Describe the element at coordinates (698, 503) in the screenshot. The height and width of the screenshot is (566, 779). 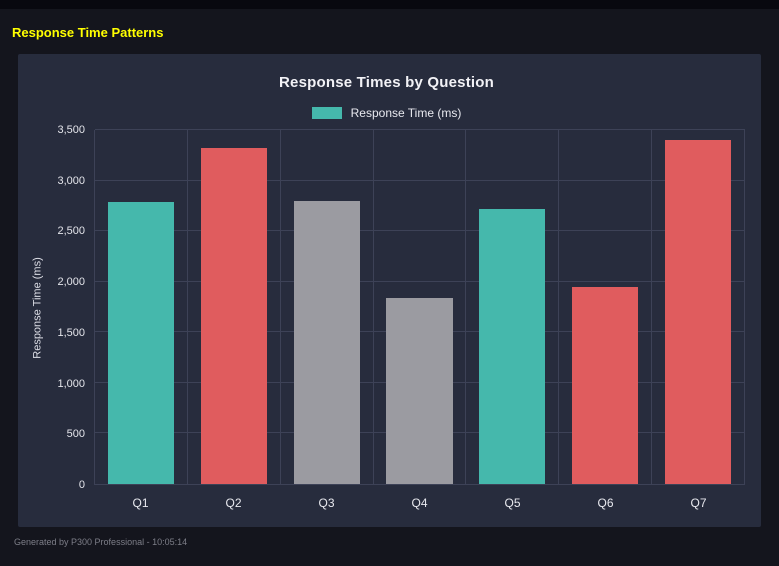
I see `x-tick-label-q7: Q7` at that location.